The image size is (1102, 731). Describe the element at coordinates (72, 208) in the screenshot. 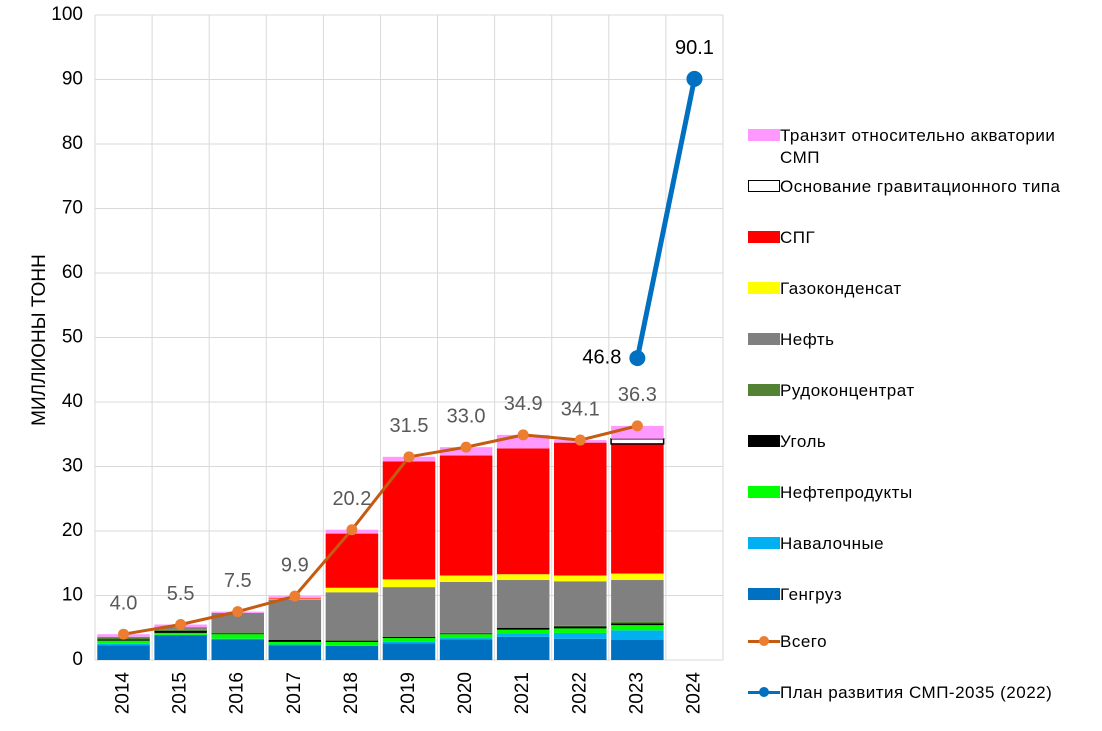

I see `y-tick-label: 70` at that location.